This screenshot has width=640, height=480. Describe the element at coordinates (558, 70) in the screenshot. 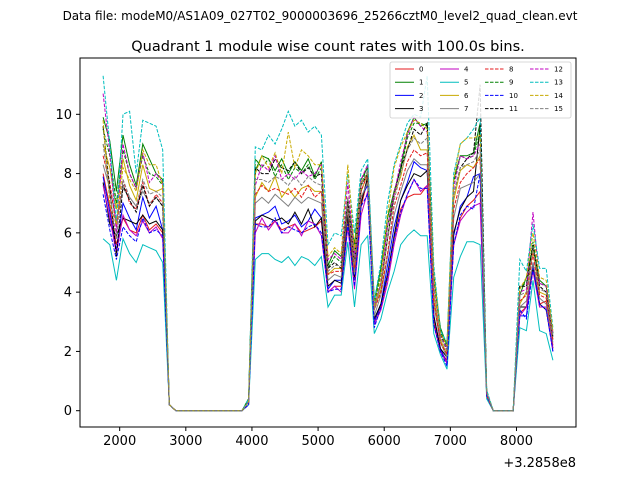

I see `legend-label-12: 12` at that location.